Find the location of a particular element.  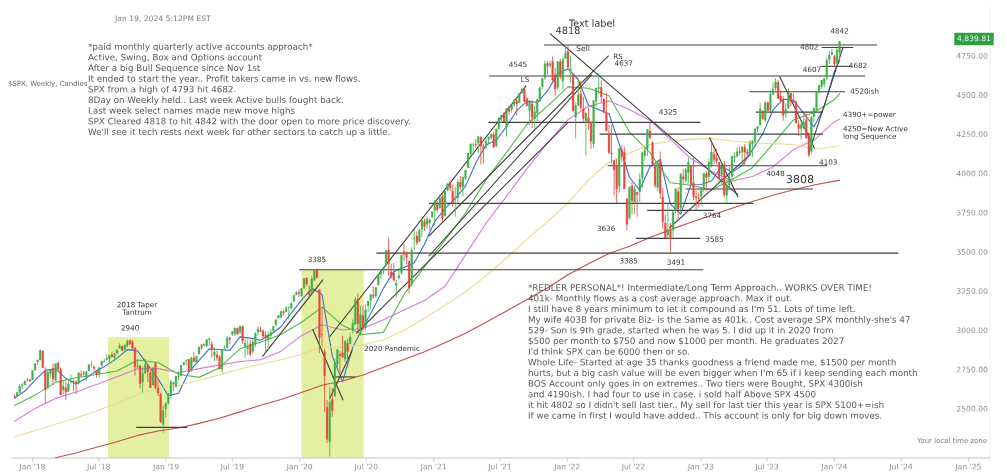

annotation: 4818 is located at coordinates (568, 30).